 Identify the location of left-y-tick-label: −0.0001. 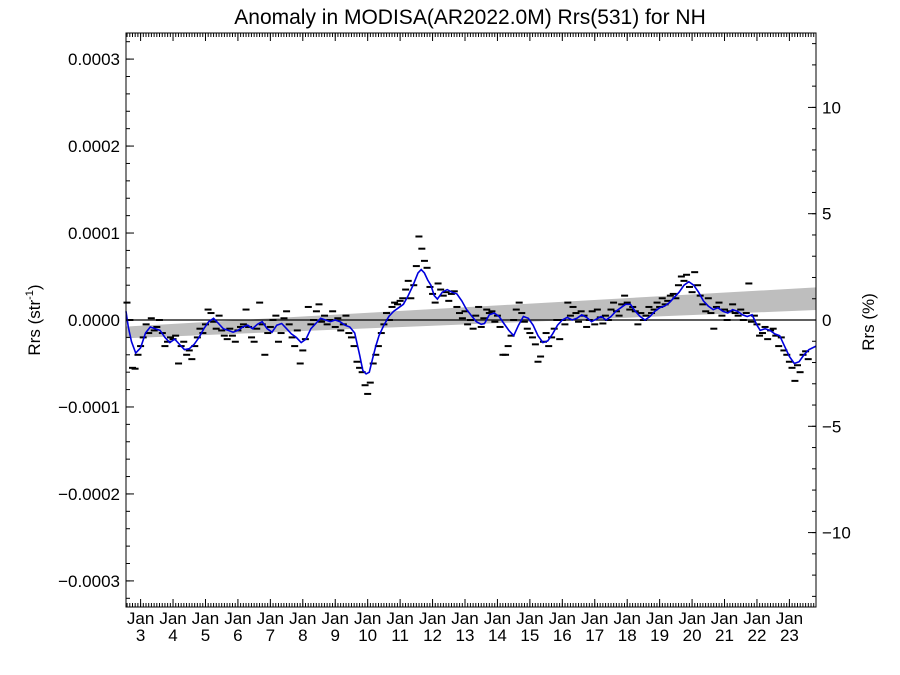
(89, 407).